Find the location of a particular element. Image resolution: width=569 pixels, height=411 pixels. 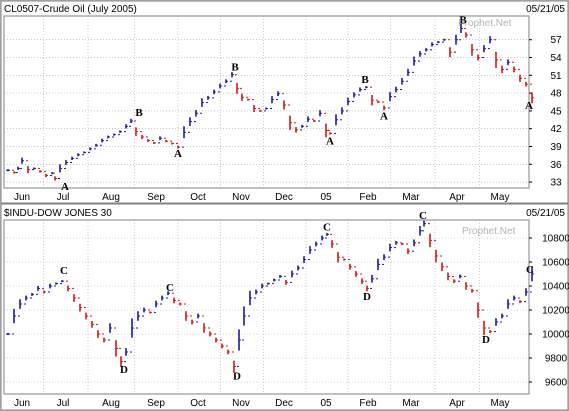

dow-jones-x-tick-label: Dec is located at coordinates (284, 403).